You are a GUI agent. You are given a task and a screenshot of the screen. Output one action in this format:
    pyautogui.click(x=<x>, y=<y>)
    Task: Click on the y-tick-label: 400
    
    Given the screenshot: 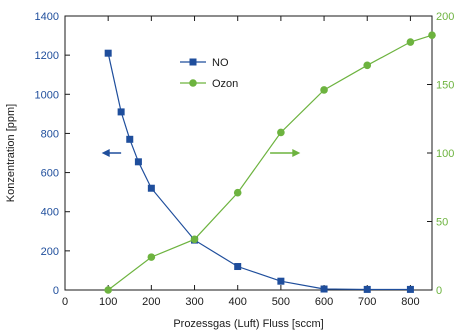 What is the action you would take?
    pyautogui.click(x=50, y=213)
    